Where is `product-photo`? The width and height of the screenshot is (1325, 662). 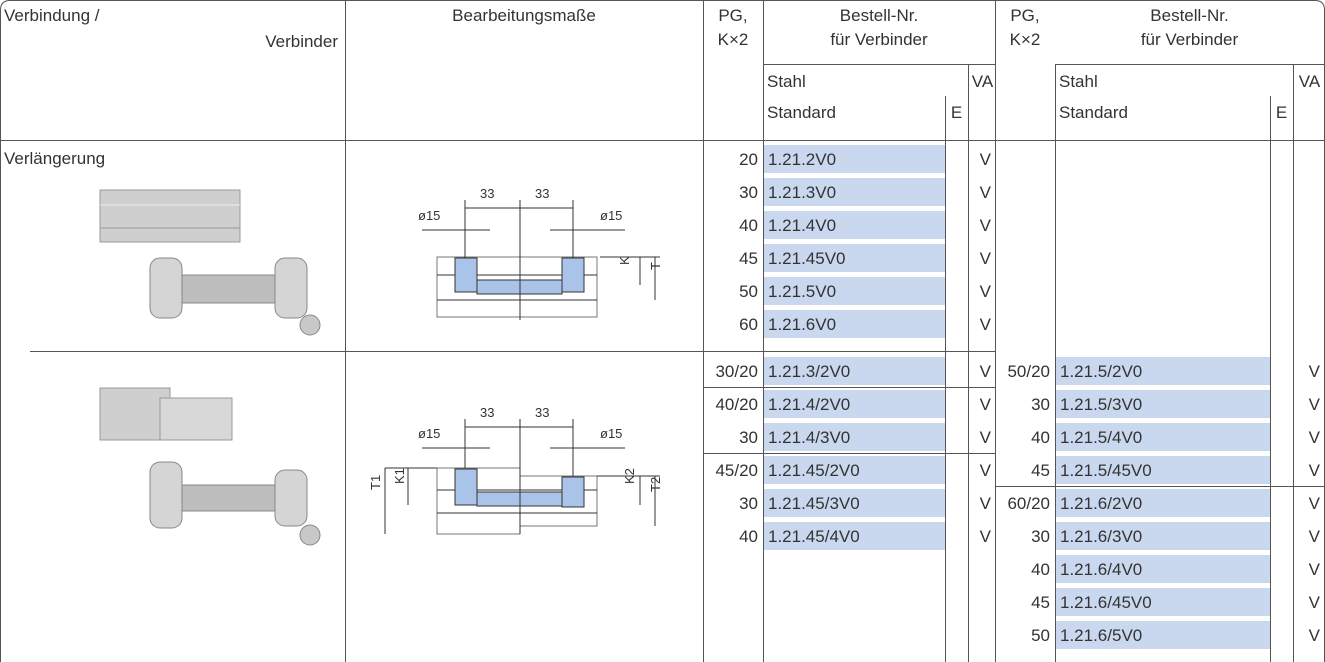 product-photo is located at coordinates (210, 466).